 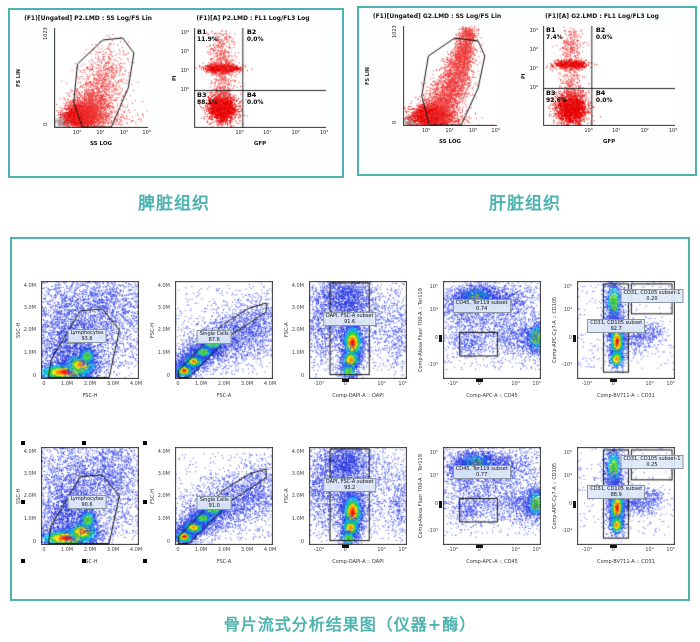 I want to click on gate-value: 0.20, so click(x=652, y=298).